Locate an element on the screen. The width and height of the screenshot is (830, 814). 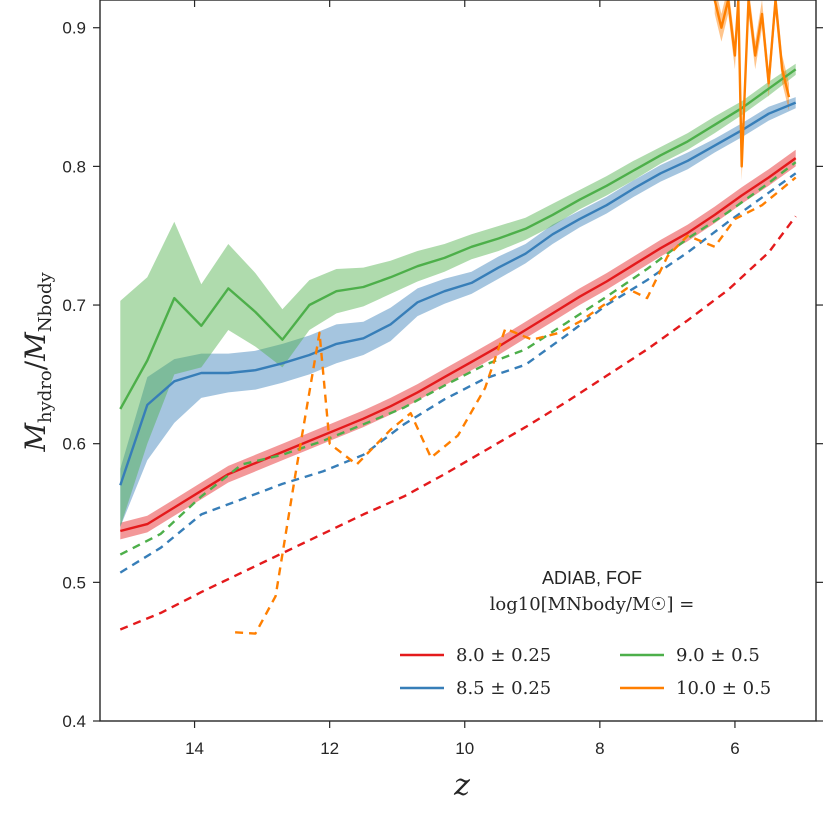
y-axis-label: Mhydro/MNbody is located at coordinates (37, 362).